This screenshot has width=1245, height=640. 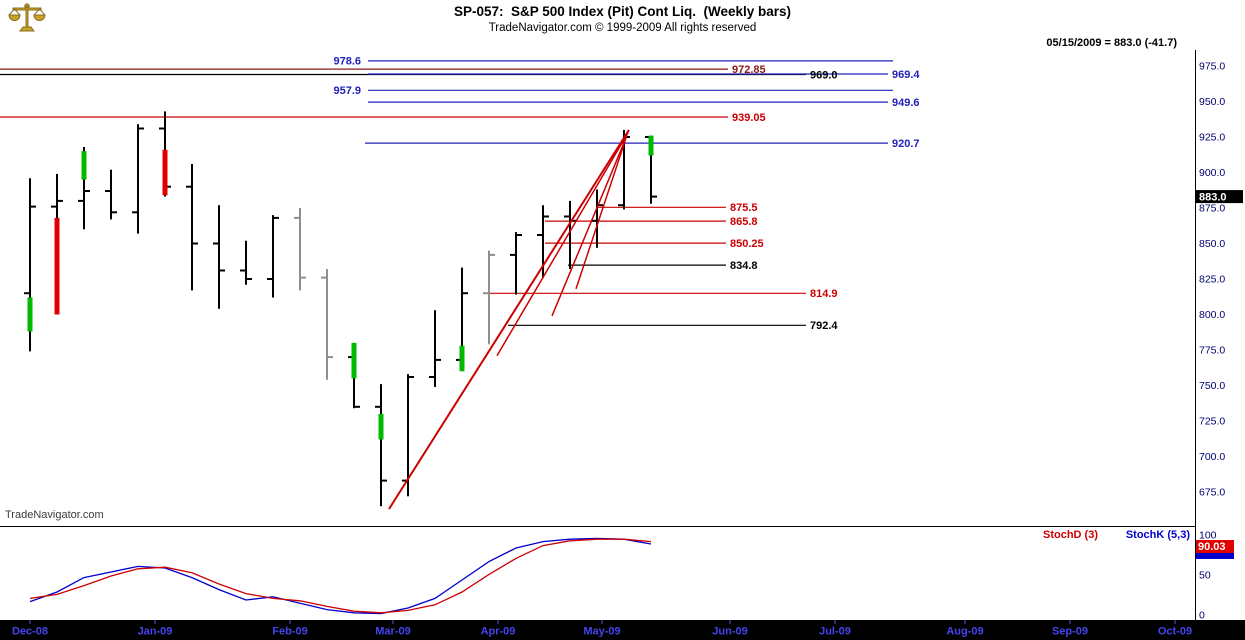 I want to click on month-label: Oct-09, so click(x=1175, y=632).